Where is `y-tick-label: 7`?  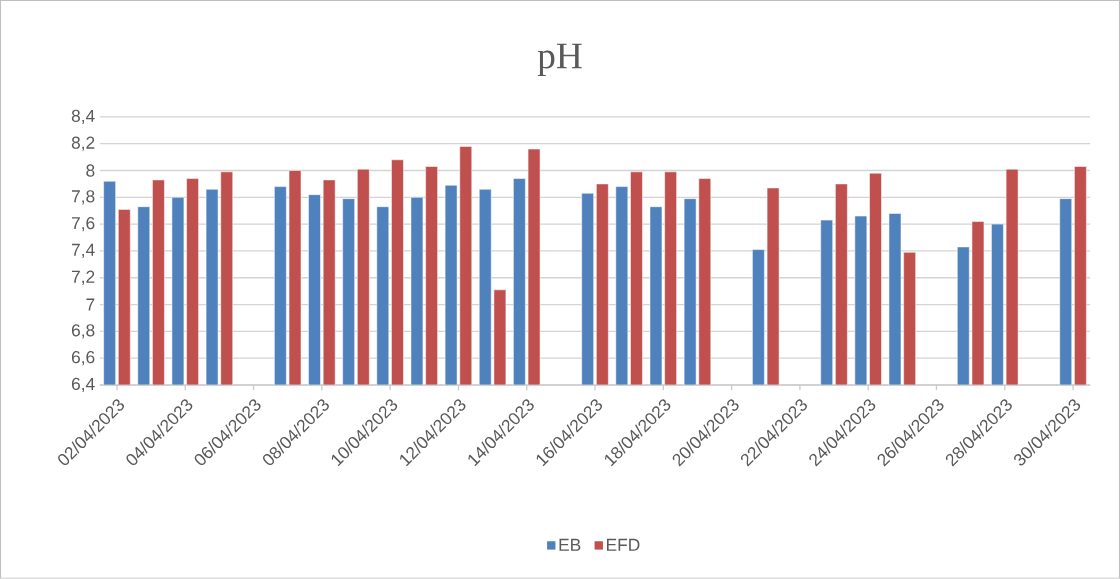 y-tick-label: 7 is located at coordinates (90, 304).